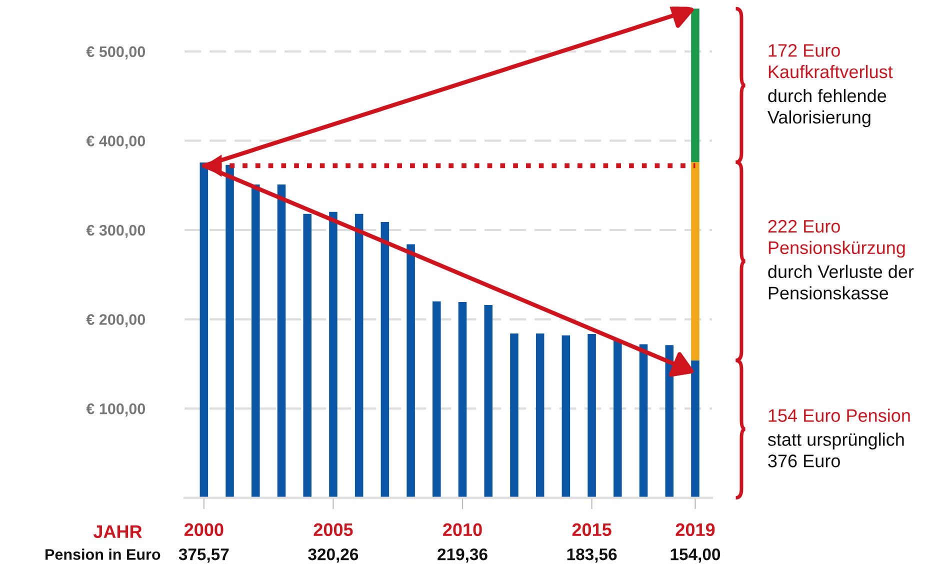 The width and height of the screenshot is (932, 567). What do you see at coordinates (827, 108) in the screenshot?
I see `text: durch fehlende Valorisierung` at bounding box center [827, 108].